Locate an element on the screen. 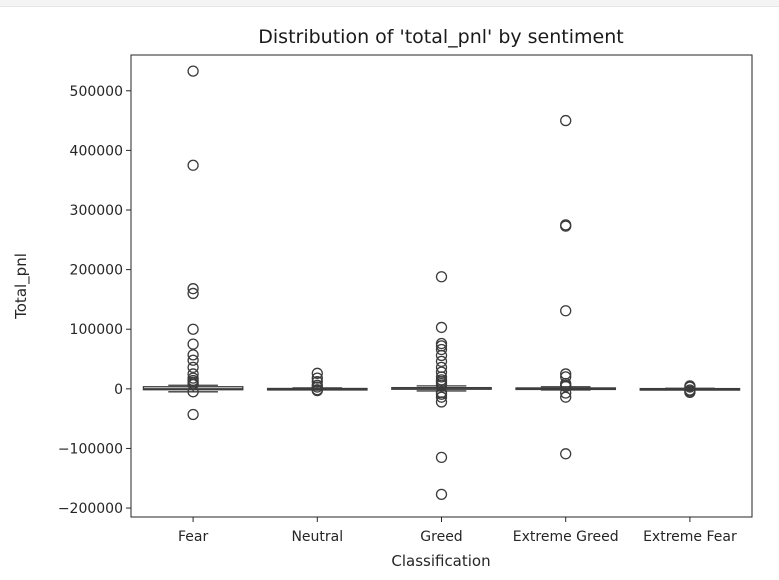  x-tick-label: Neutral is located at coordinates (317, 537).